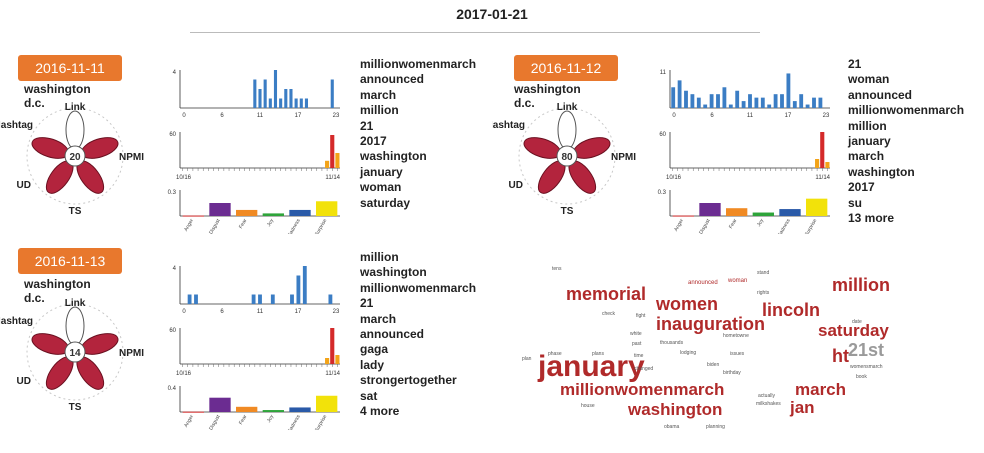 This screenshot has height=453, width=984. Describe the element at coordinates (642, 389) in the screenshot. I see `wordcloud-word: millionwomenmarch` at that location.